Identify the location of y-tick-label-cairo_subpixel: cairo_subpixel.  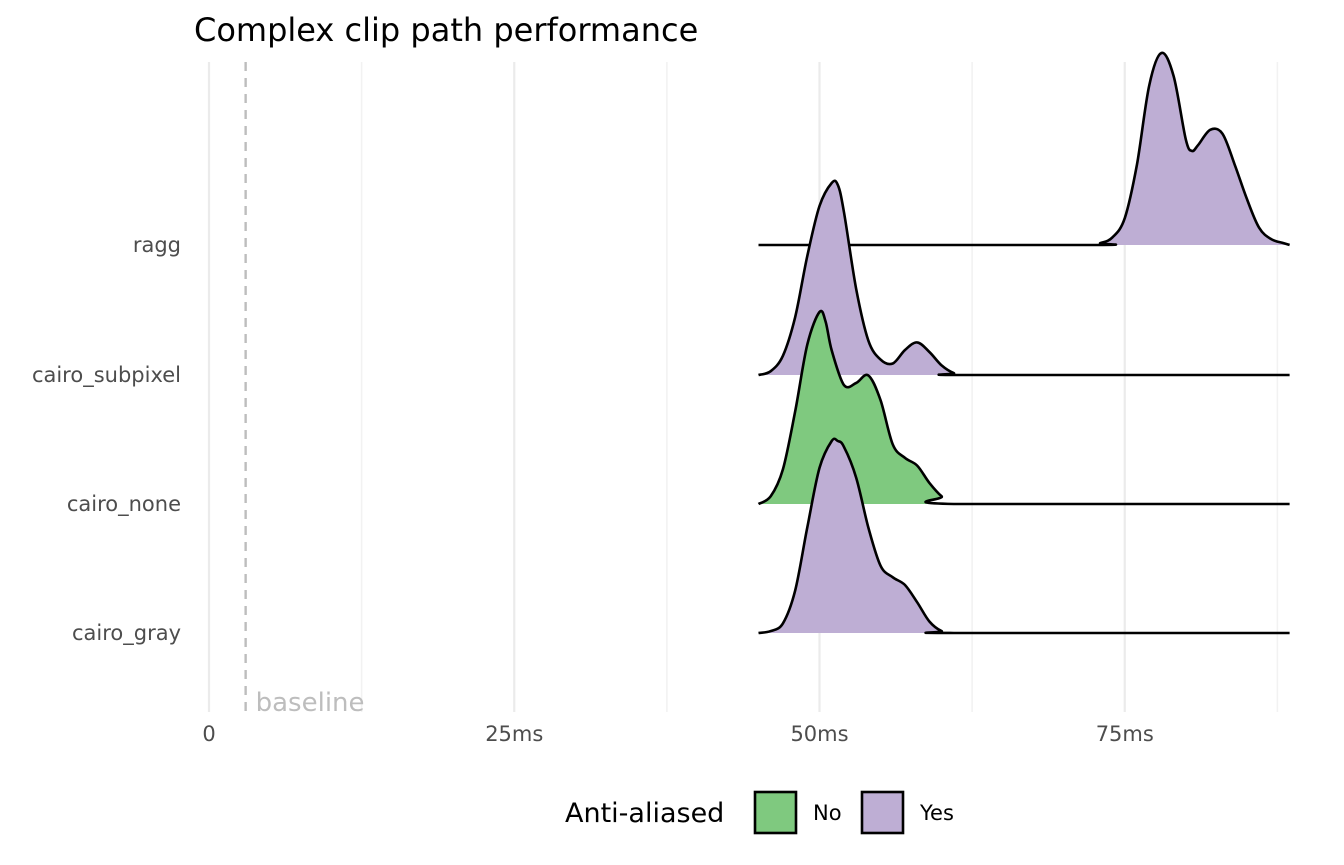
(106, 375).